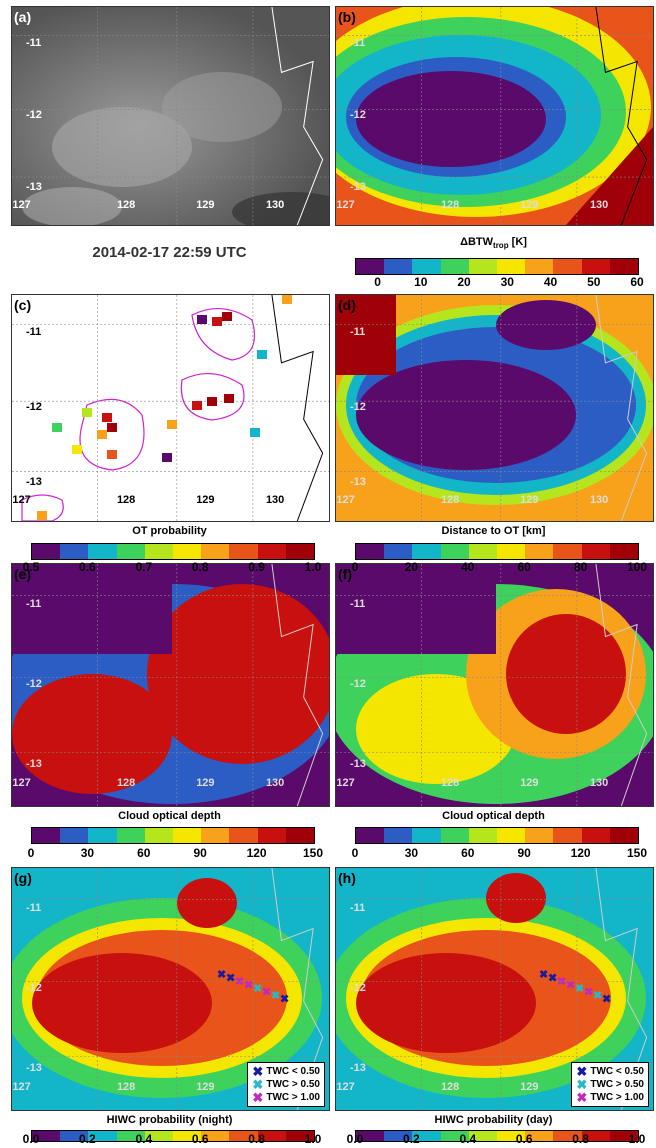 The width and height of the screenshot is (656, 1148). I want to click on colorbar-tick: 150, so click(313, 853).